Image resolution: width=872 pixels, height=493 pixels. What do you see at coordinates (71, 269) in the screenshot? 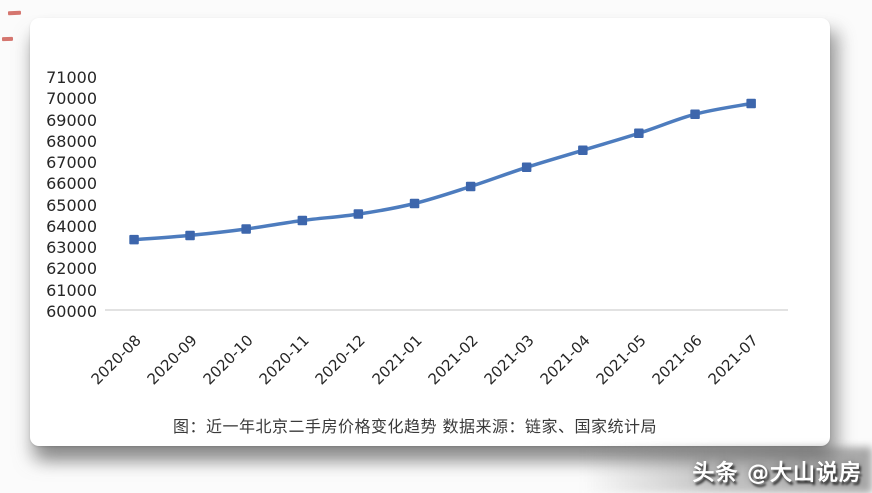
I see `y-tick-label: 62000` at bounding box center [71, 269].